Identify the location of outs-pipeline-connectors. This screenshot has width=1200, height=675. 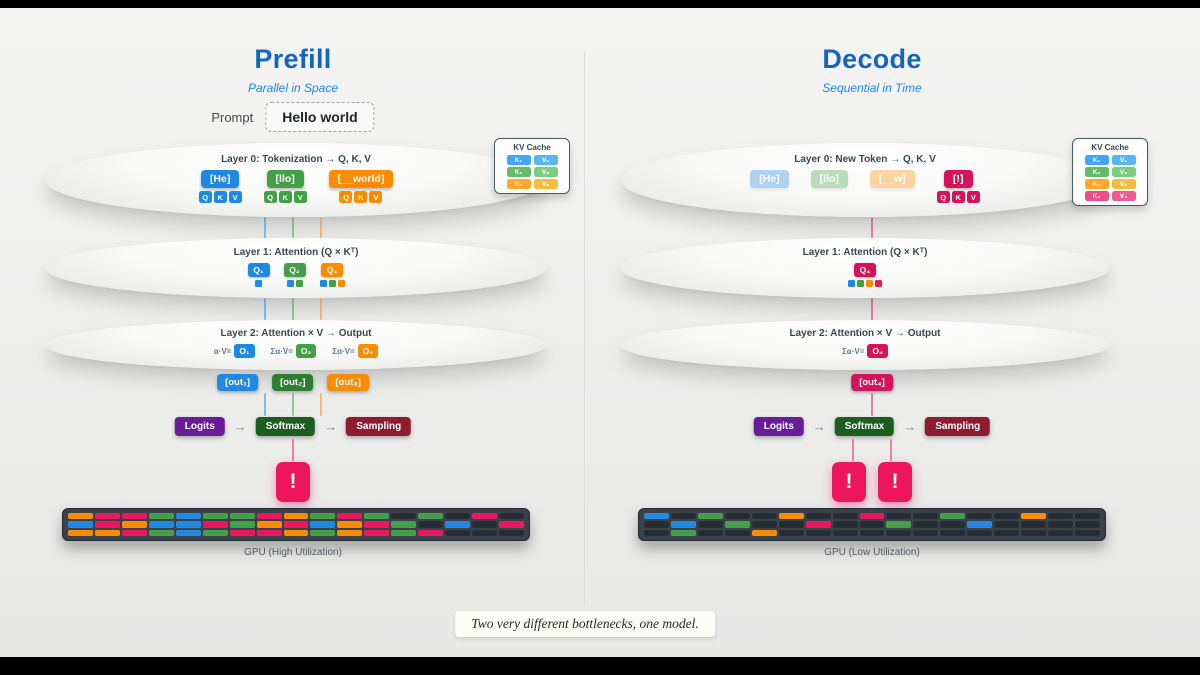
(293, 404).